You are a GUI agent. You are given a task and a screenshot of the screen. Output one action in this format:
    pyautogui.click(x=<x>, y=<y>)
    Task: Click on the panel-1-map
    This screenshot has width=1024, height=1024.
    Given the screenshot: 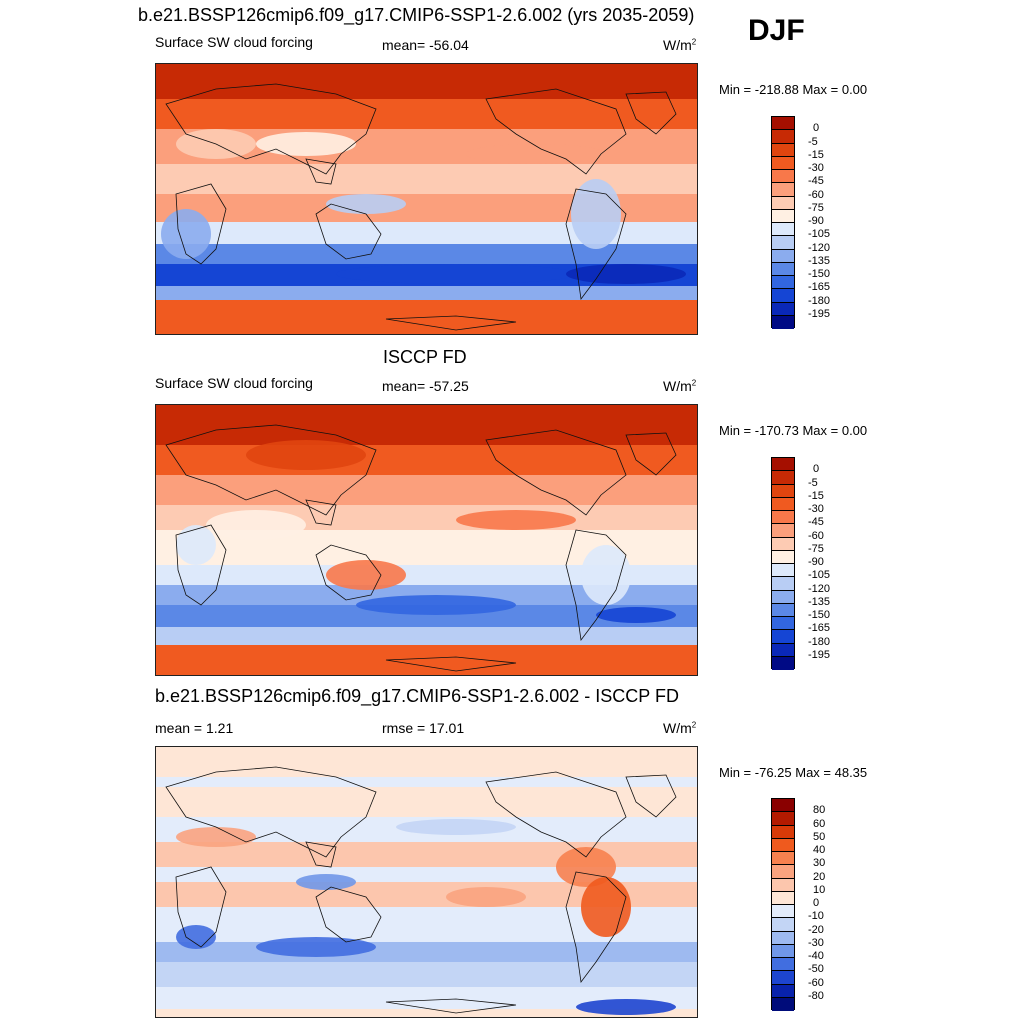 What is the action you would take?
    pyautogui.click(x=426, y=199)
    